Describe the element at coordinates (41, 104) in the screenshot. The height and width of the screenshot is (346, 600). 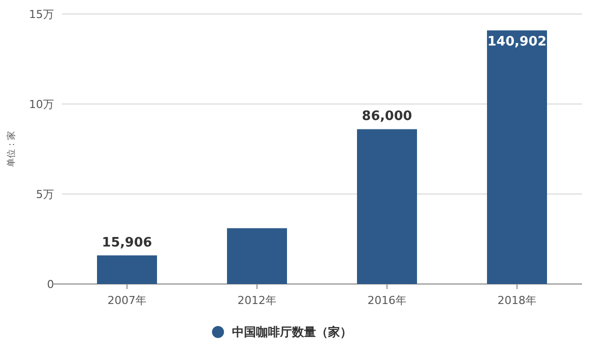
I see `y-tick-label: 10万` at that location.